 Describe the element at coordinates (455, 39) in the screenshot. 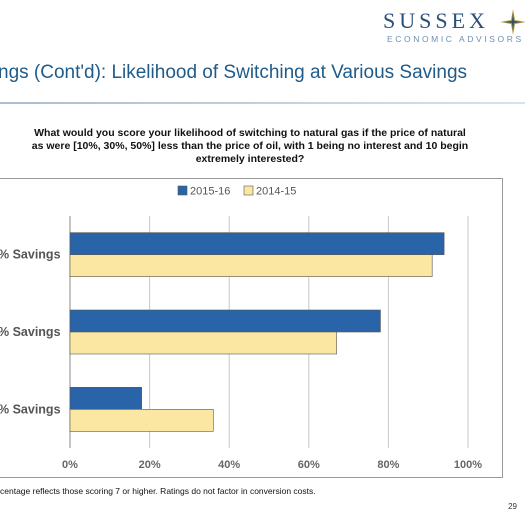

I see `logo-tagline: ECONOMIC ADVISORS` at that location.